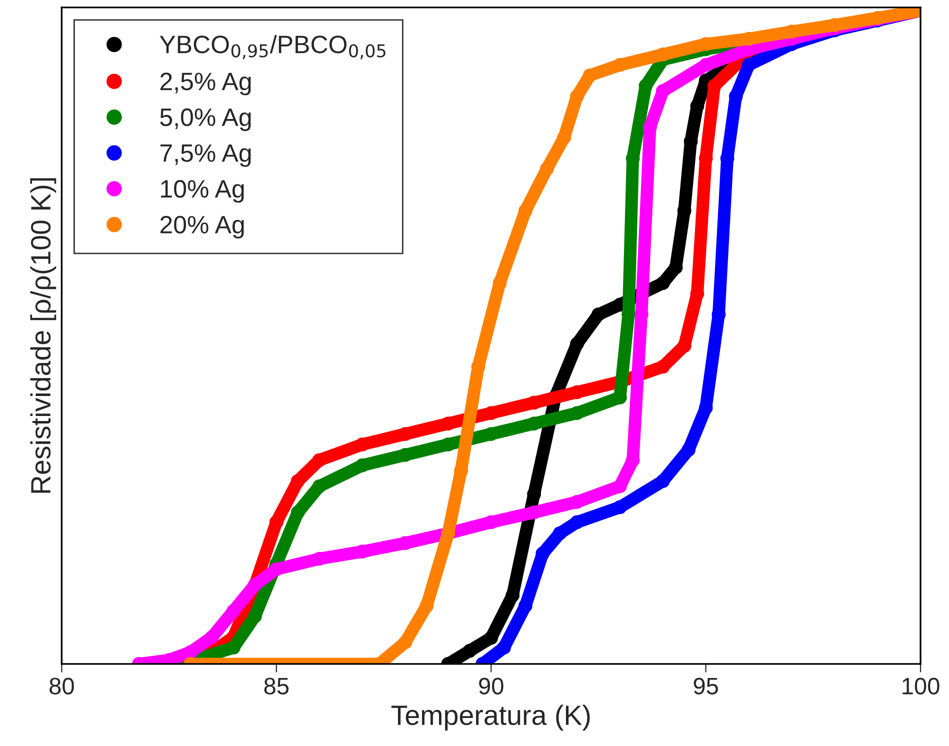 The height and width of the screenshot is (746, 949). I want to click on legend-label: 10% Ag, so click(202, 191).